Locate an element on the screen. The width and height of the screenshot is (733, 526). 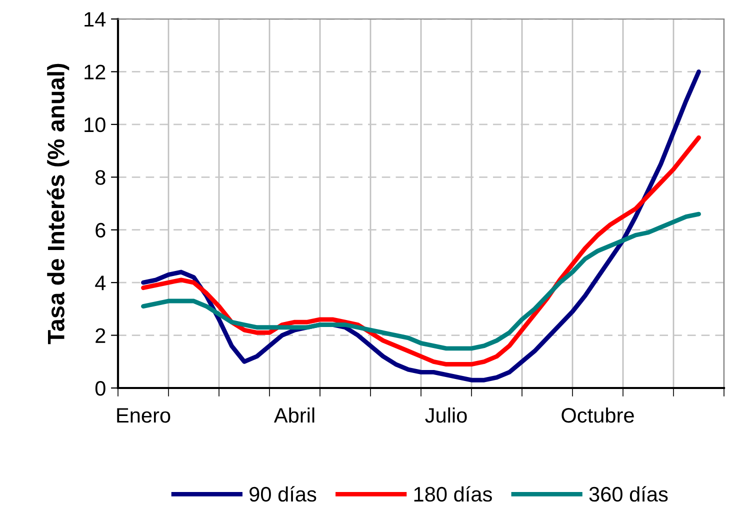
y-tick-label: 0 is located at coordinates (100, 388).